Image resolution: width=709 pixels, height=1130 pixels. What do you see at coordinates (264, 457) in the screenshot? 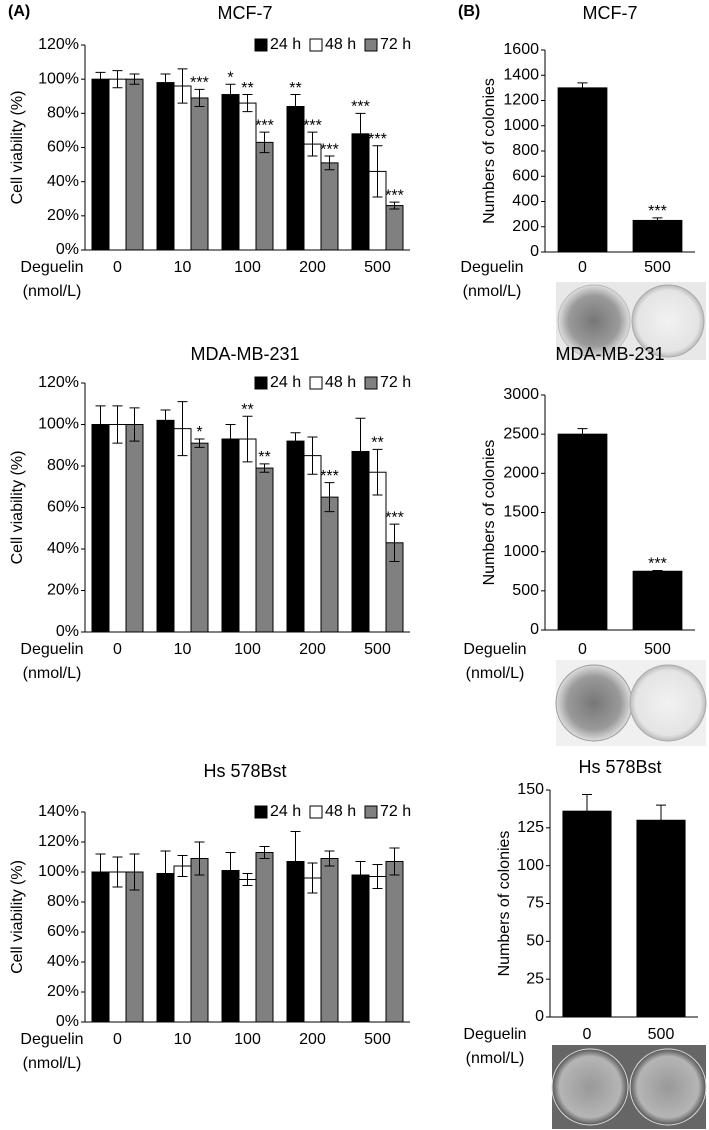
I see `significance: **` at bounding box center [264, 457].